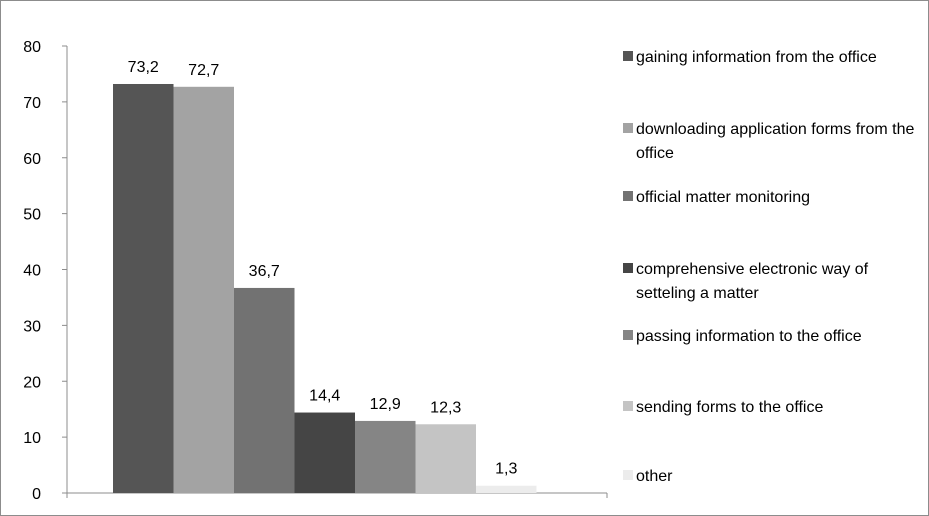  I want to click on data-label: 73,2, so click(143, 67).